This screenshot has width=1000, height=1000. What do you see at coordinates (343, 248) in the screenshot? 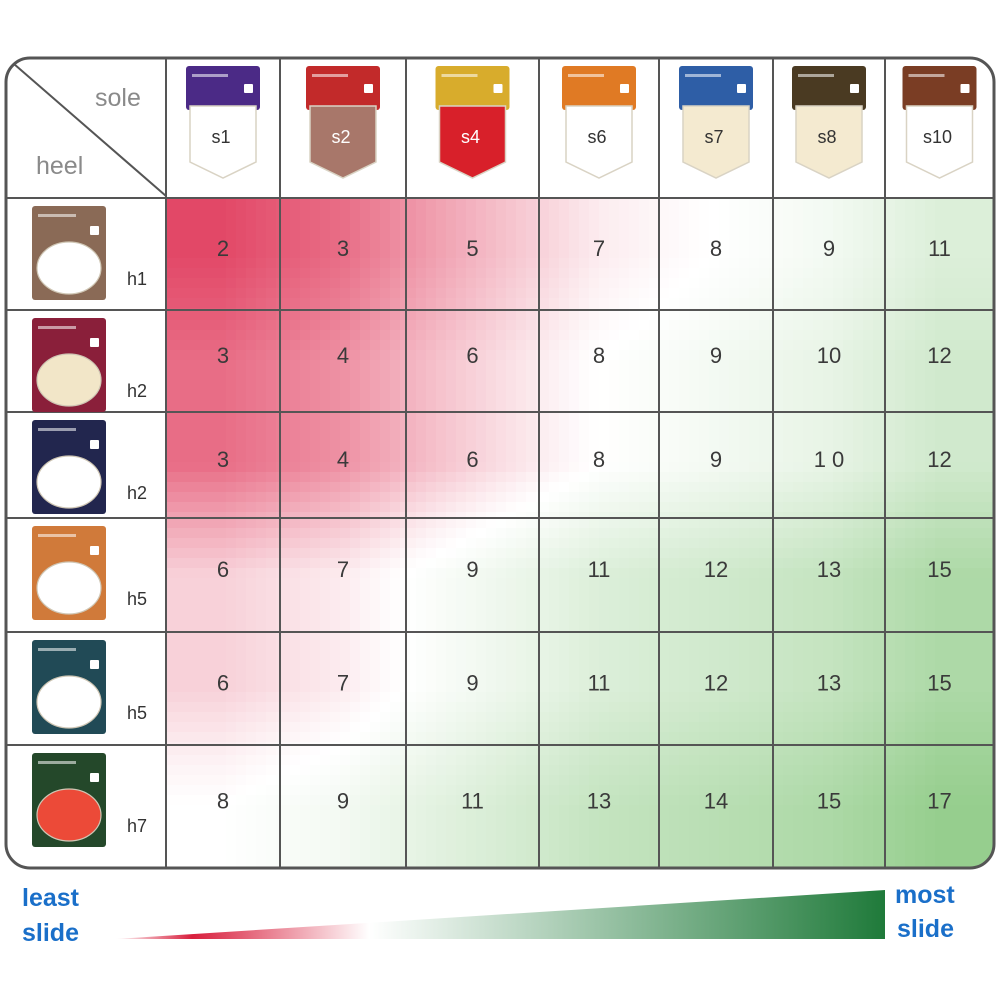
I see `value-label: 3` at bounding box center [343, 248].